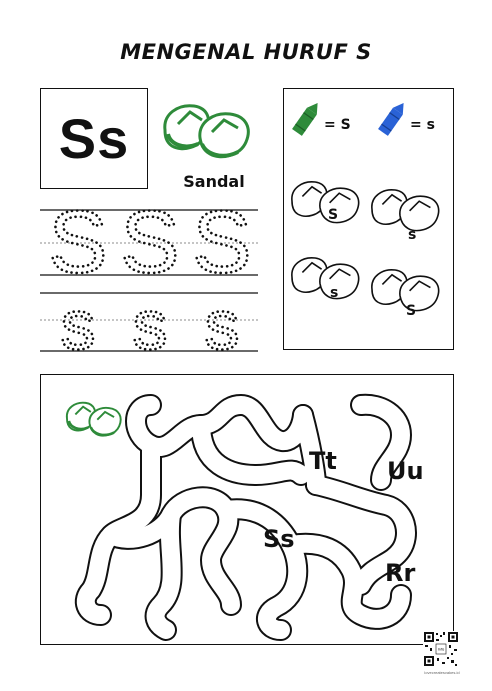  What do you see at coordinates (405, 471) in the screenshot?
I see `maze-target-uu: Uu` at bounding box center [405, 471].